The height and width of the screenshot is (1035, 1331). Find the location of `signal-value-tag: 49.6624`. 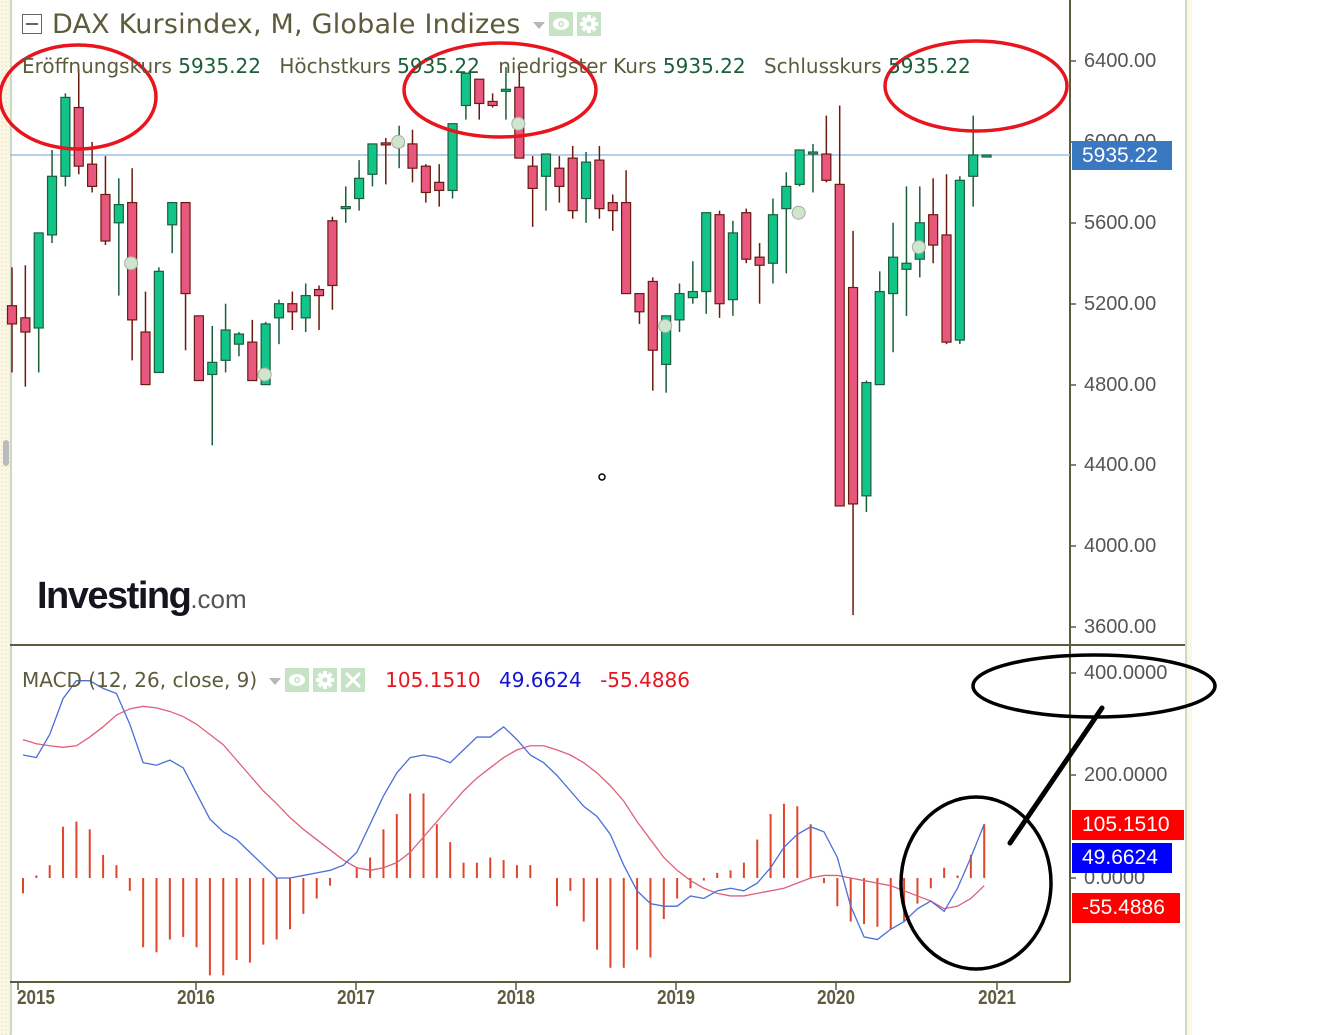

signal-value-tag: 49.6624 is located at coordinates (1122, 858).